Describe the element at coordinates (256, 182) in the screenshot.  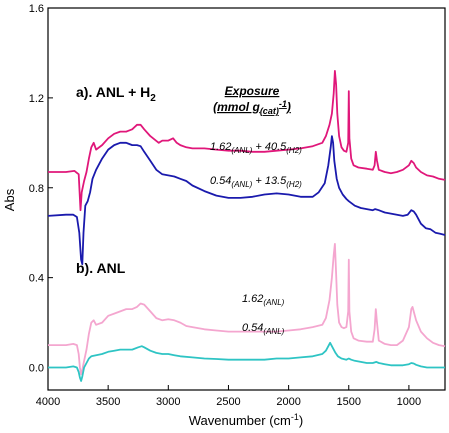
I see `series-label-2: 0.54(ANL) + 13.5(H2)` at that location.